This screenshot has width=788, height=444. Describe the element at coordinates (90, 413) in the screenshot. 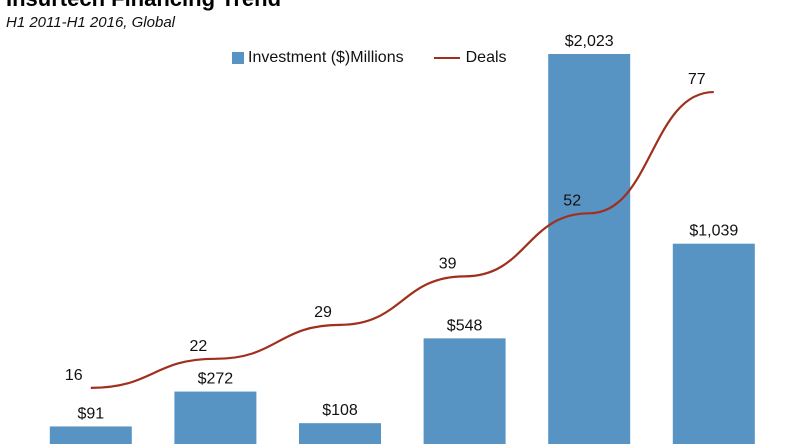

I see `bar-value-label-1: $91` at that location.